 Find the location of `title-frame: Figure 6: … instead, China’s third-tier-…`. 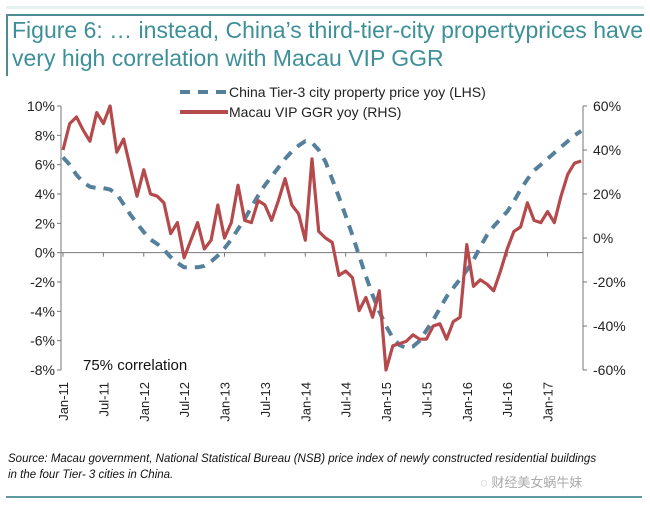

title-frame: Figure 6: … instead, China’s third-tier-… is located at coordinates (325, 45).